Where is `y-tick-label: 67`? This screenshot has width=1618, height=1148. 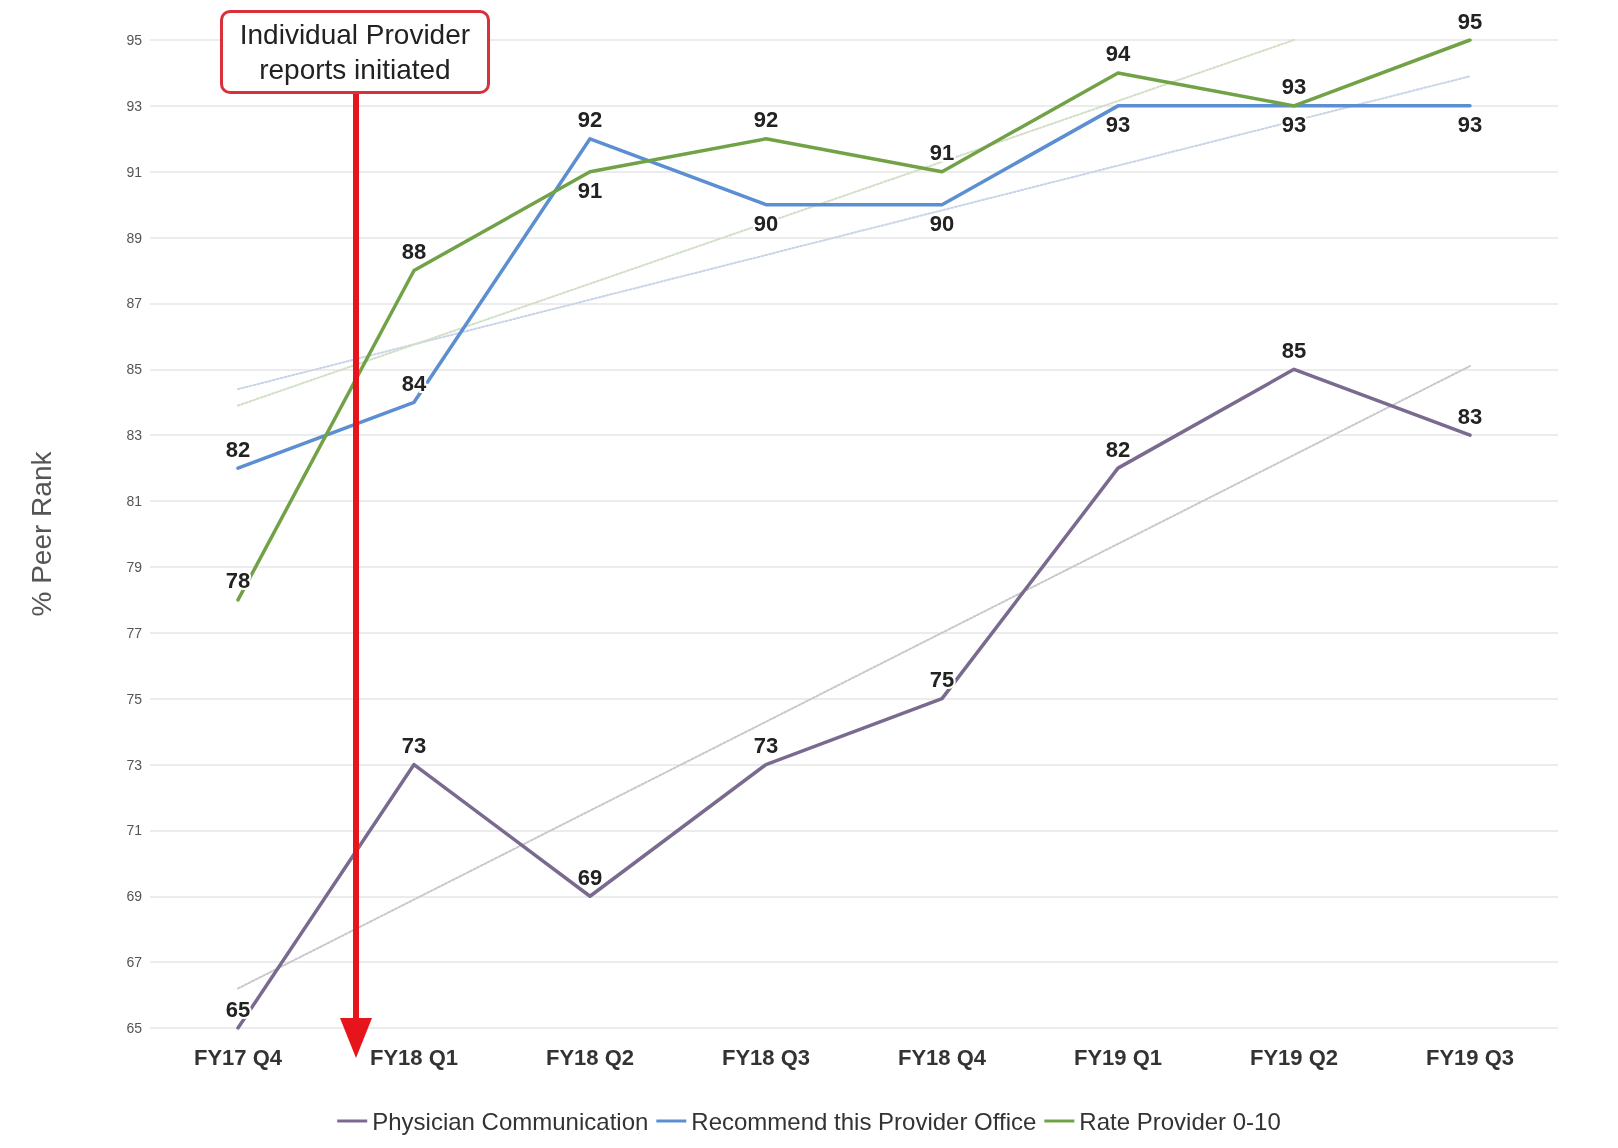
y-tick-label: 67 is located at coordinates (134, 962).